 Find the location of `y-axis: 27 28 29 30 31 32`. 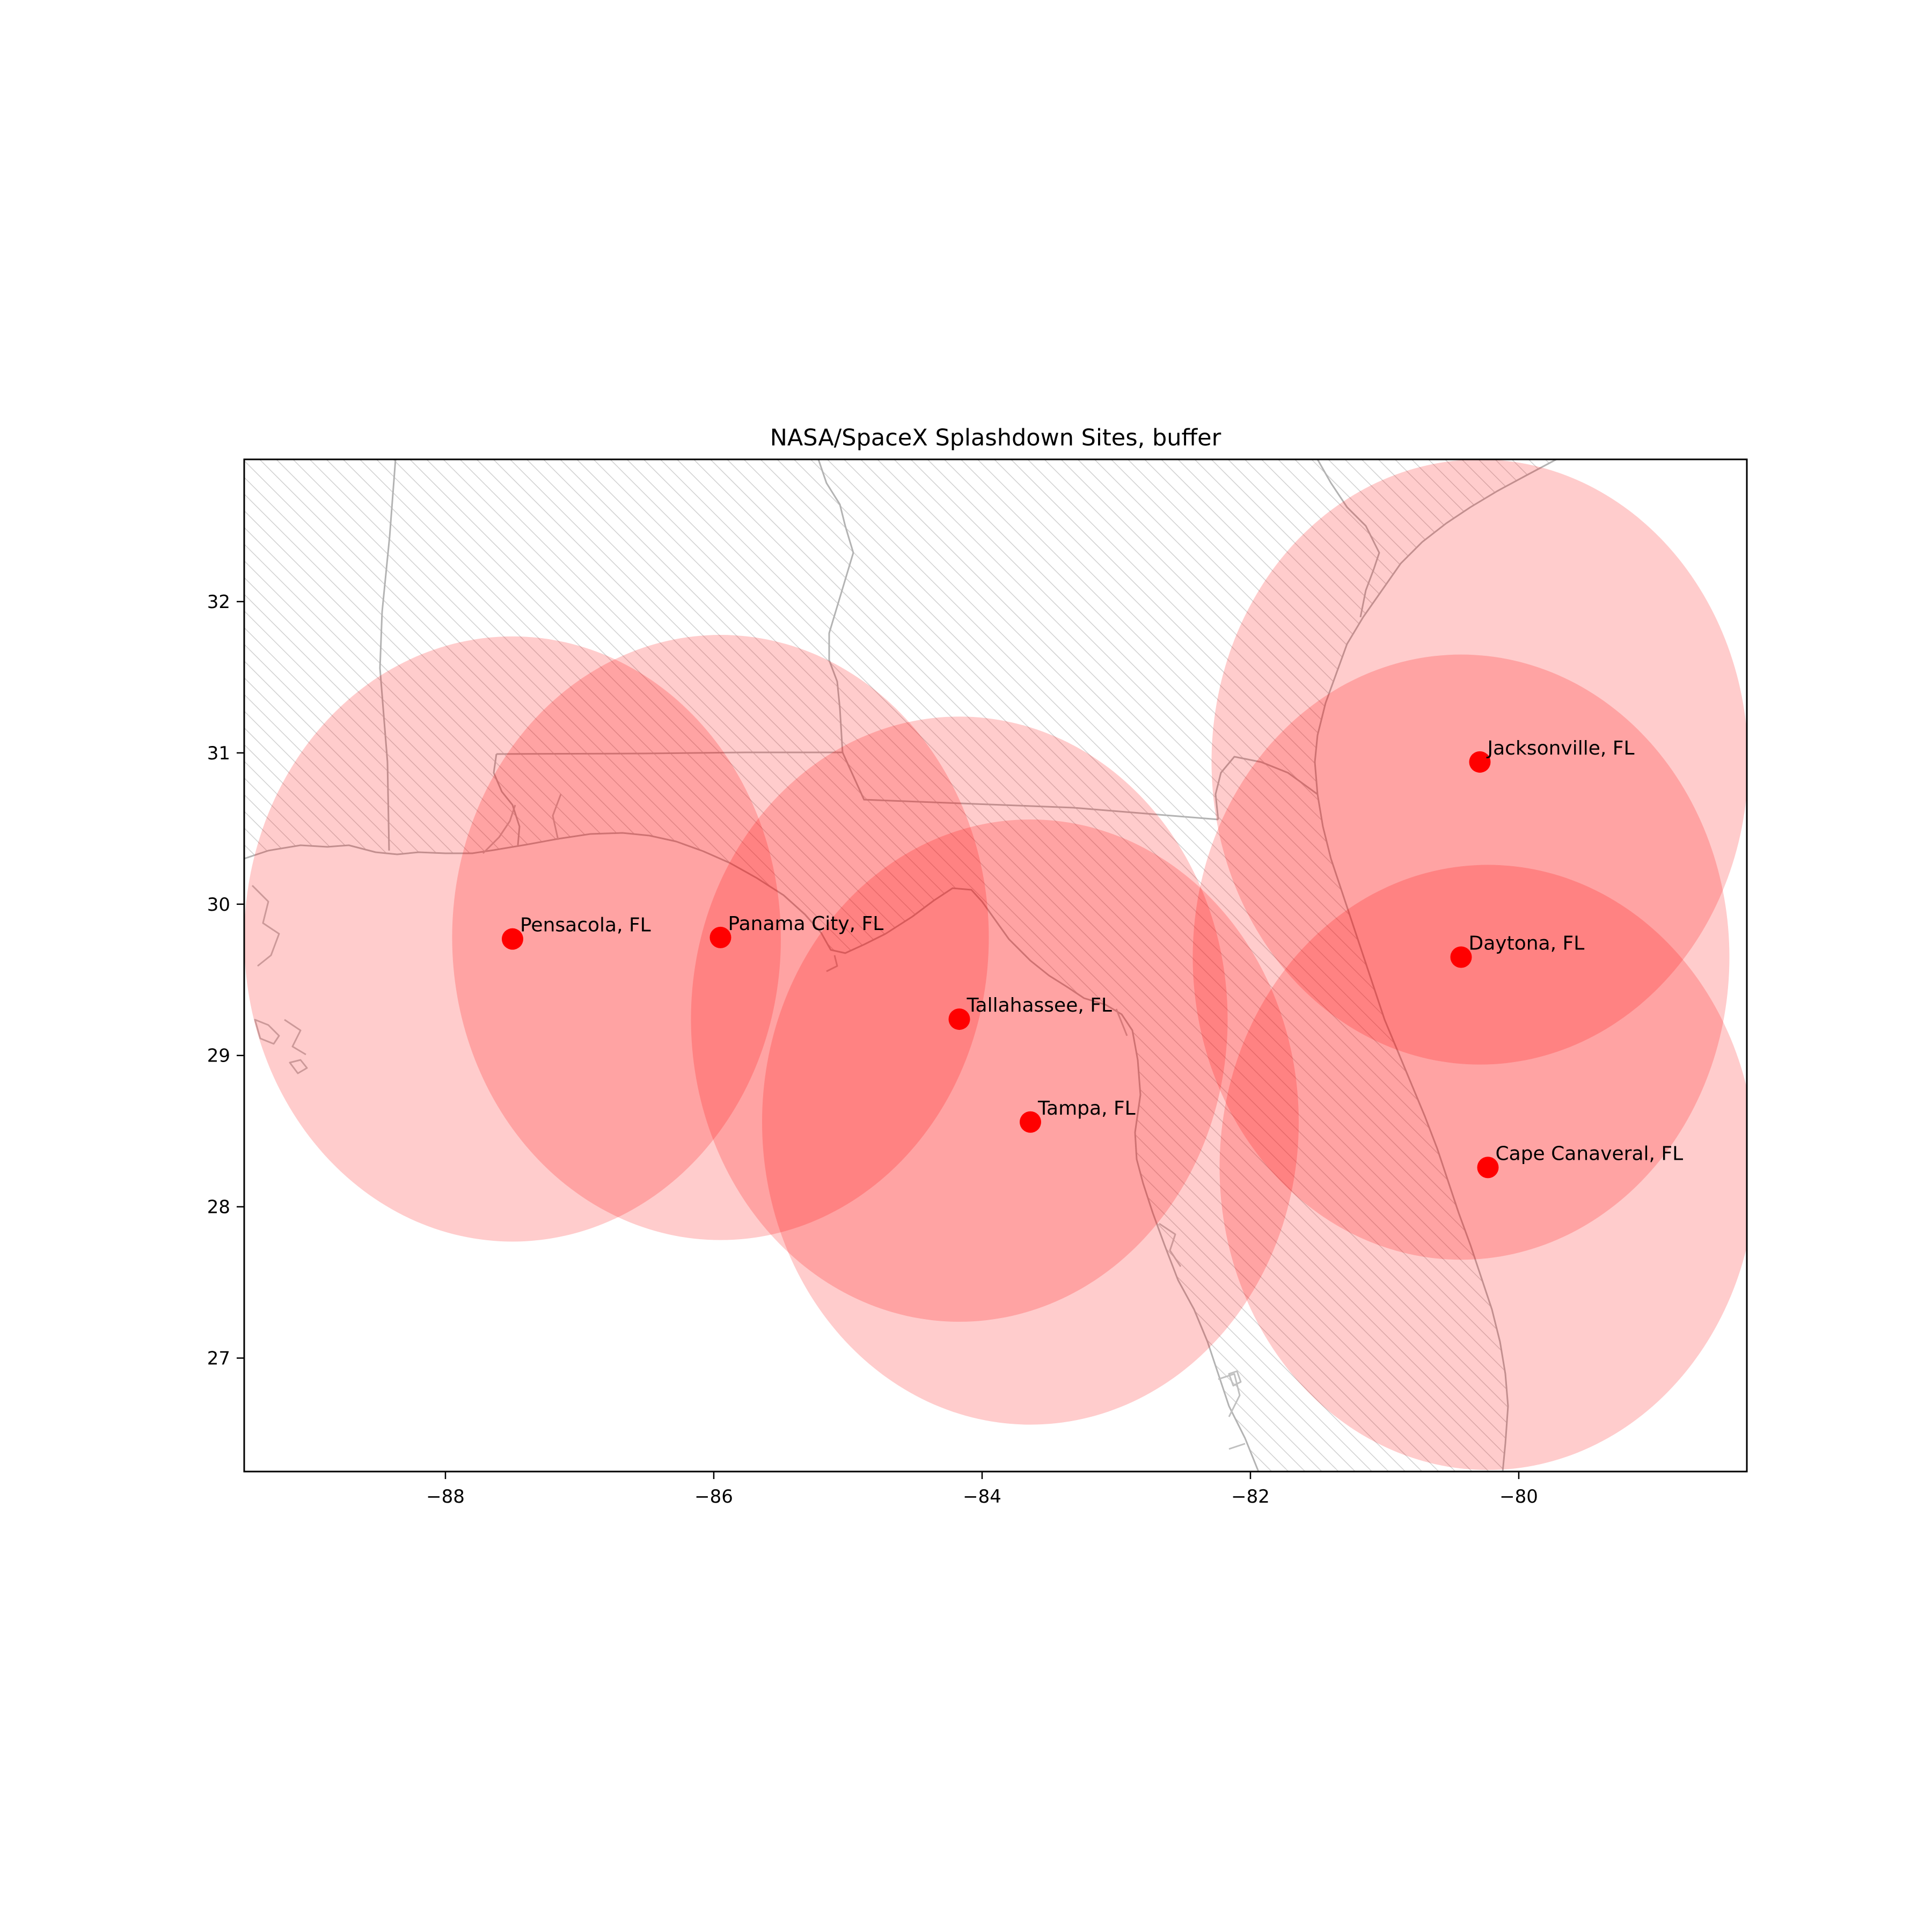

y-axis: 27 28 29 30 31 32 is located at coordinates (225, 980).